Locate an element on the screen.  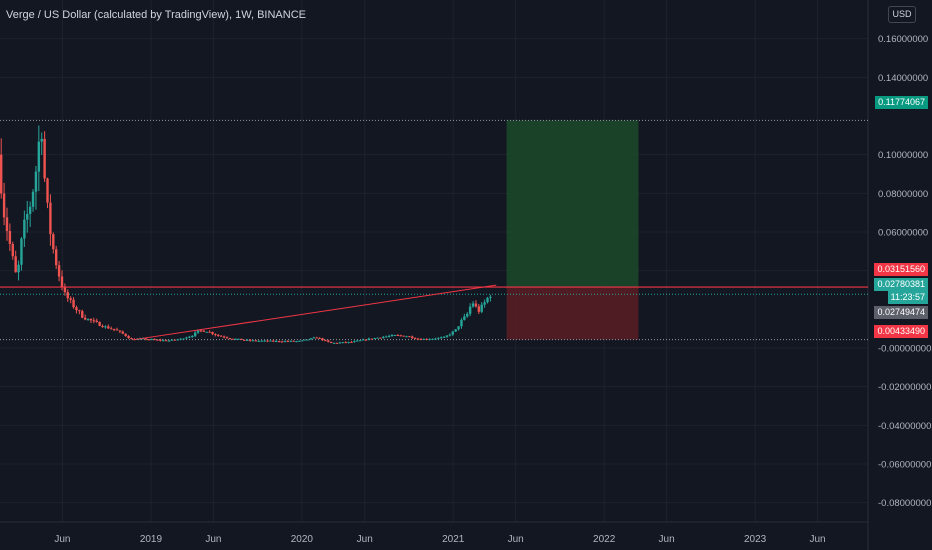
x-tick-label: 2021 is located at coordinates (453, 539).